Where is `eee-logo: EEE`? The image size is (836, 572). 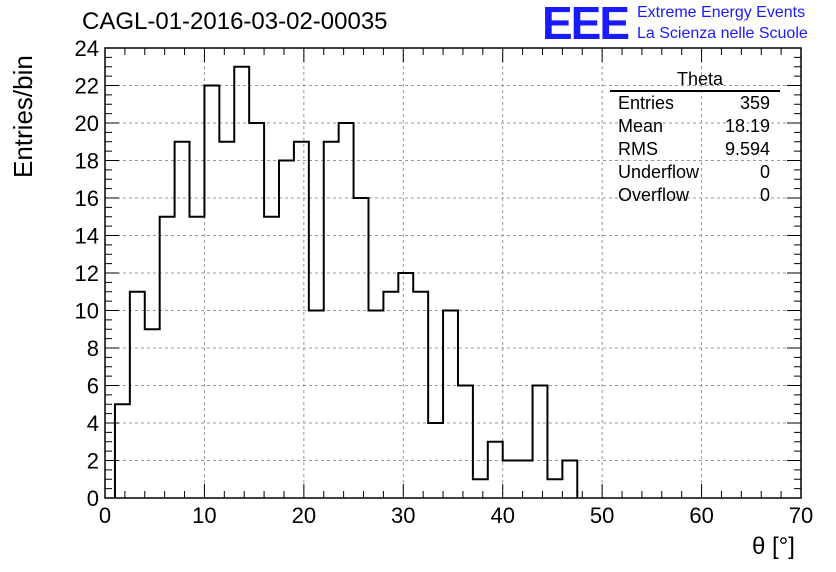 eee-logo: EEE is located at coordinates (586, 24).